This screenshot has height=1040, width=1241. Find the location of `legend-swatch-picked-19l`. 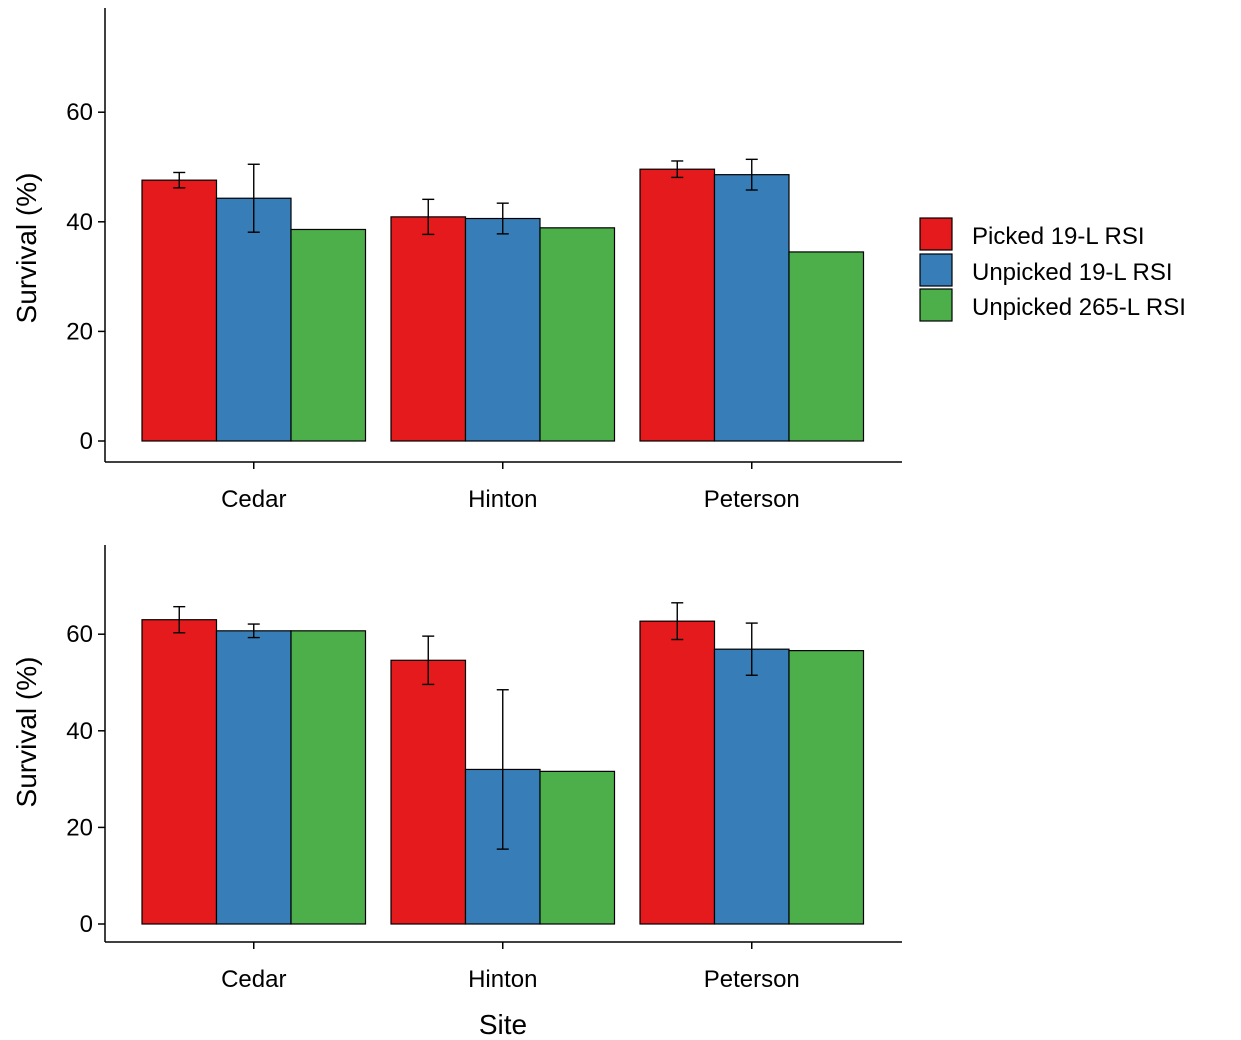

legend-swatch-picked-19l is located at coordinates (936, 234).